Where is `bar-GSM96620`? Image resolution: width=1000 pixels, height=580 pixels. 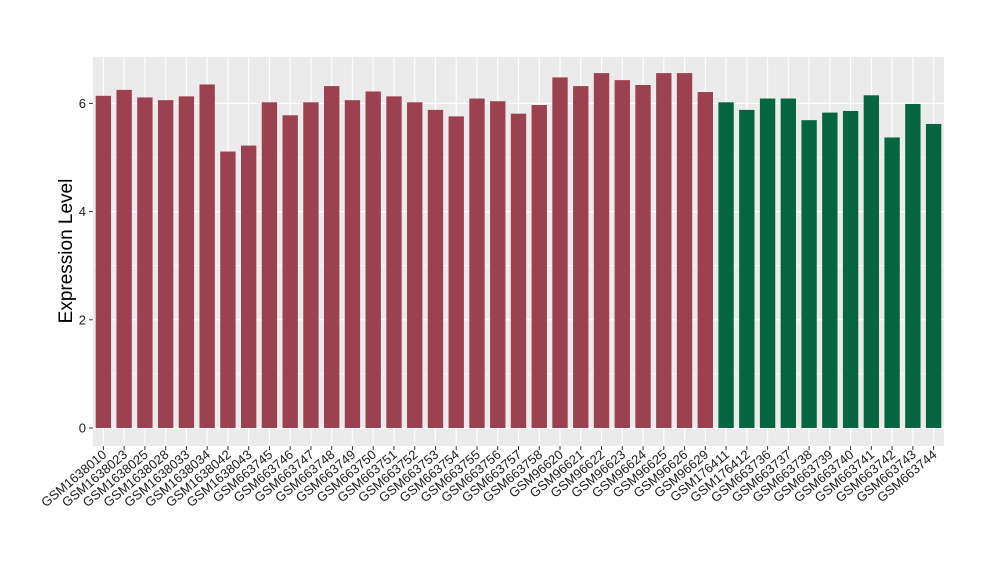
bar-GSM96620 is located at coordinates (560, 252).